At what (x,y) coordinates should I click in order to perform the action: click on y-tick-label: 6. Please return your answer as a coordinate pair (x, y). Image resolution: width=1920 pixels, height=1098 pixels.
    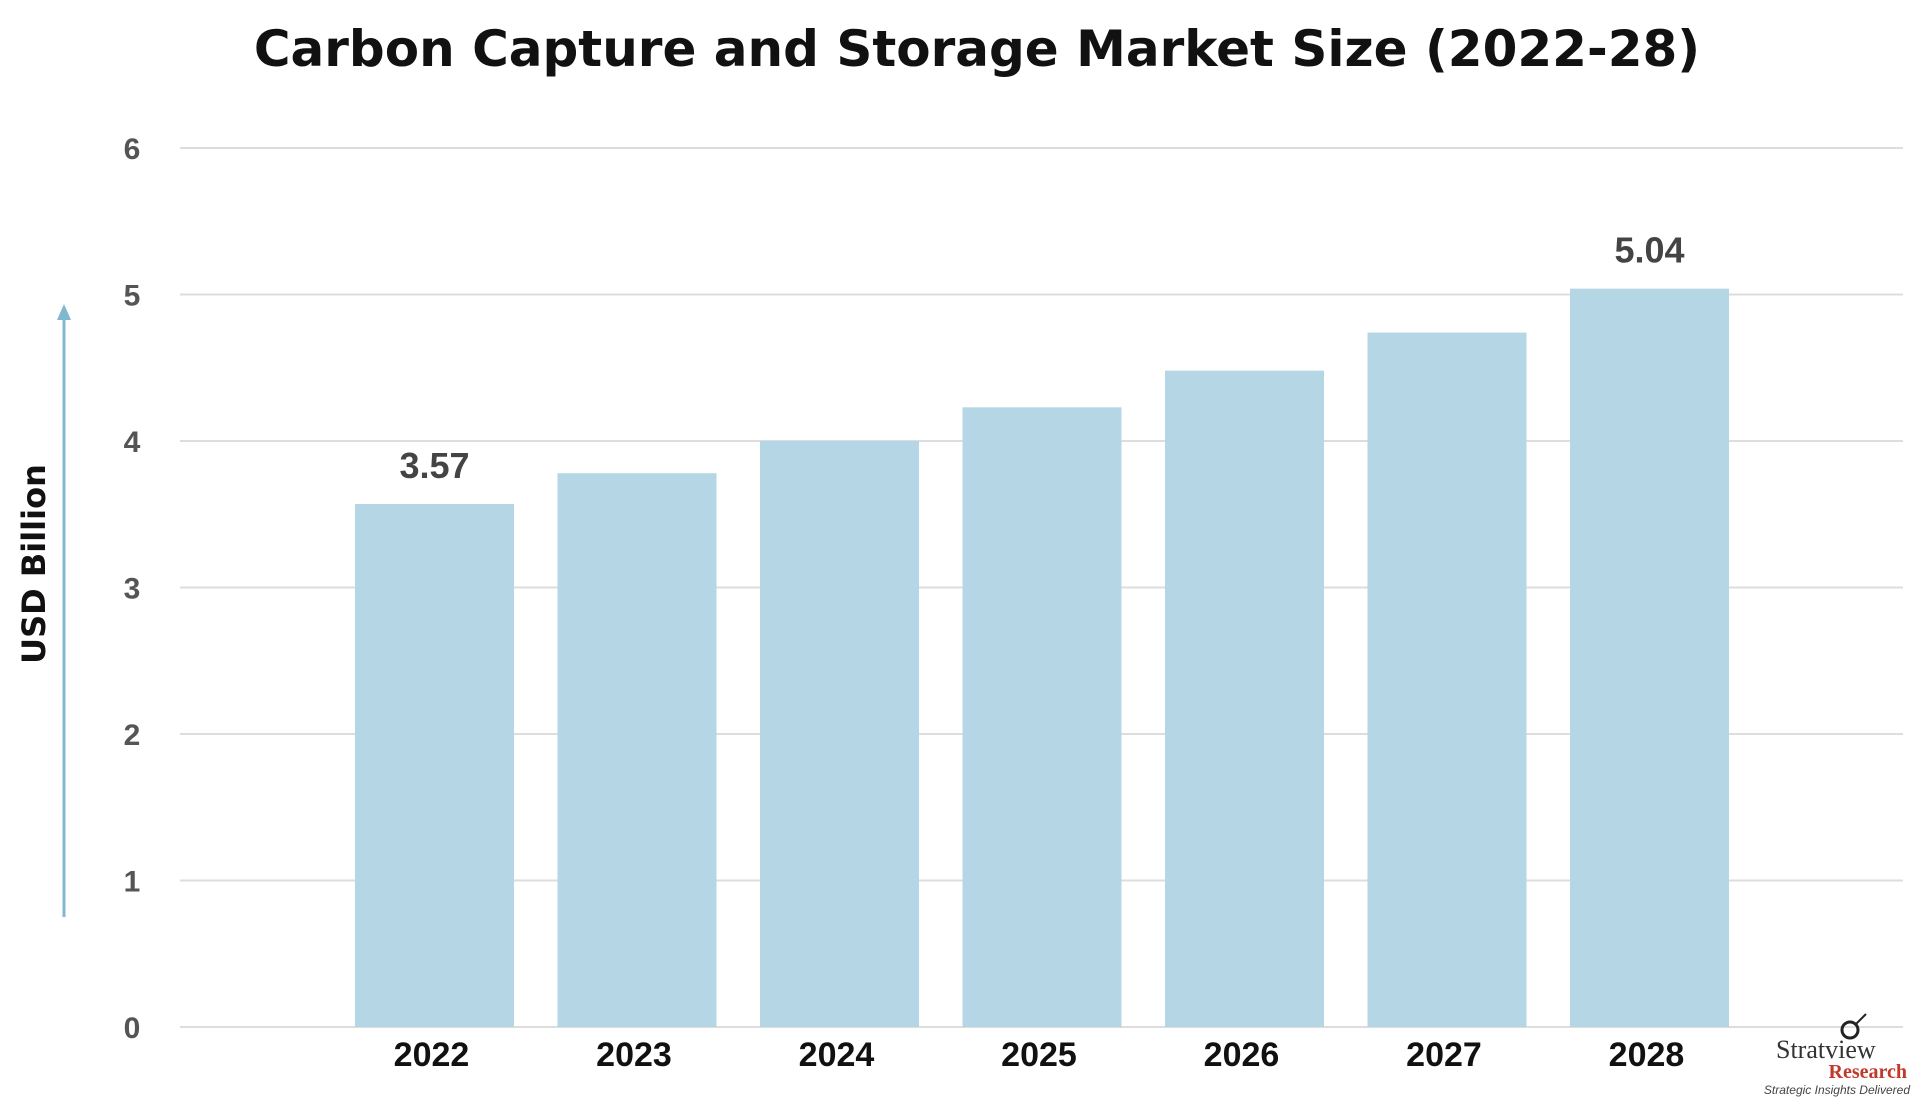
    Looking at the image, I should click on (132, 149).